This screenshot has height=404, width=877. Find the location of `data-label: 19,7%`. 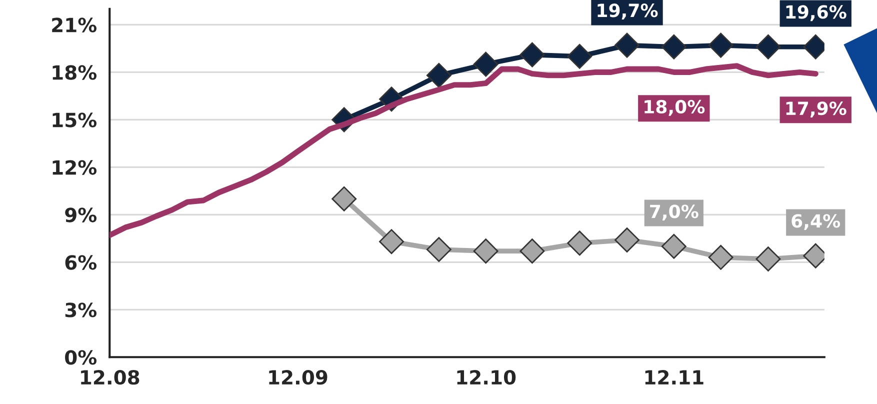

data-label: 19,7% is located at coordinates (628, 12).